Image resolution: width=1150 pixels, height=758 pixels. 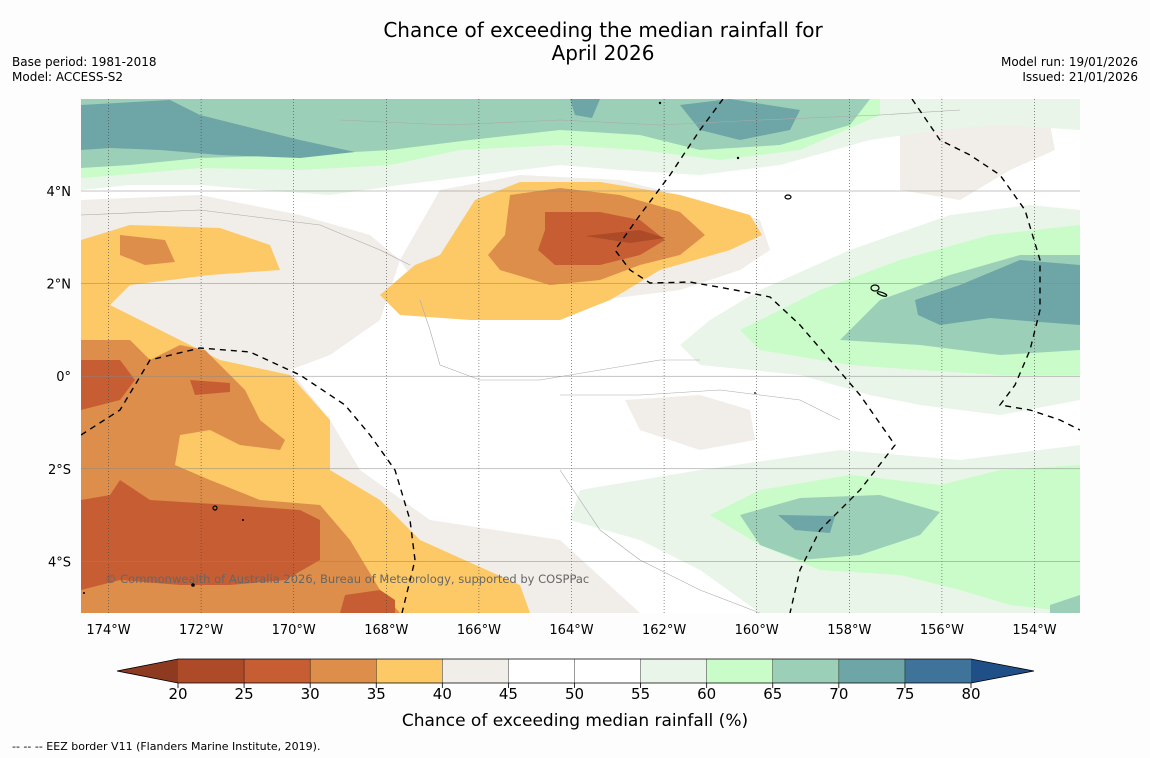 I want to click on region-25-30-west-upper, so click(x=108, y=385).